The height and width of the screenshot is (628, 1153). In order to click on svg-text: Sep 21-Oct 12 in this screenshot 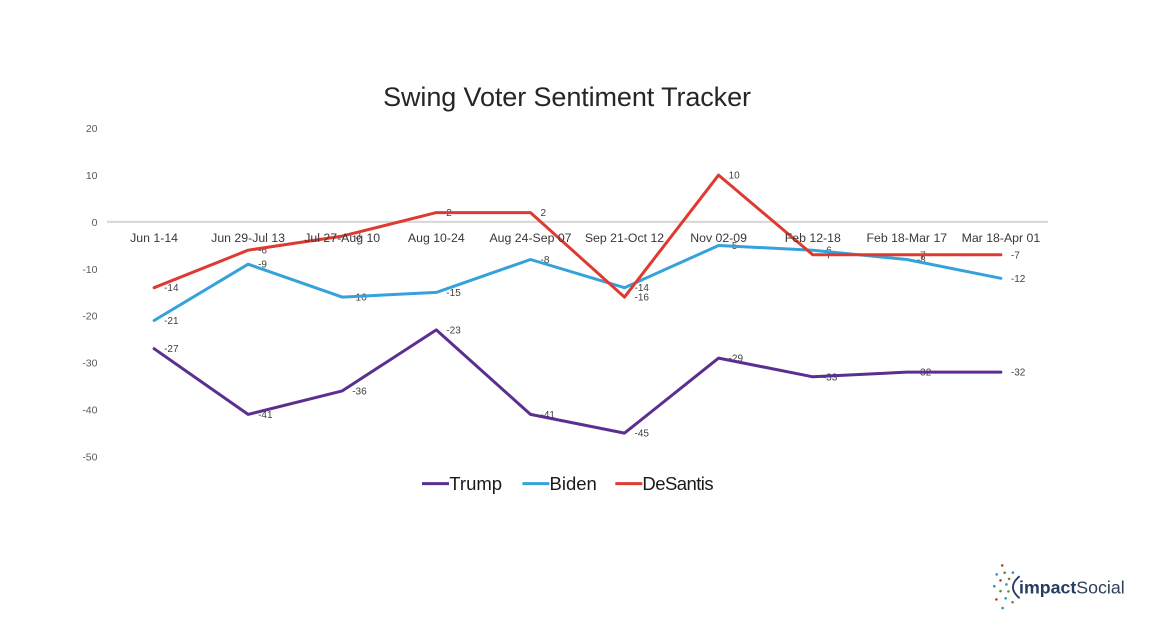, I will do `click(624, 238)`.